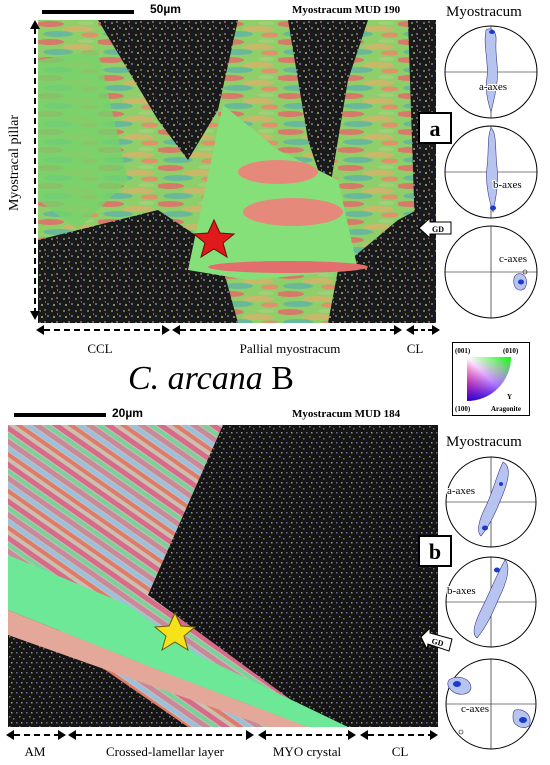 This screenshot has width=550, height=765. I want to click on region-label-cl-a: CL, so click(415, 348).